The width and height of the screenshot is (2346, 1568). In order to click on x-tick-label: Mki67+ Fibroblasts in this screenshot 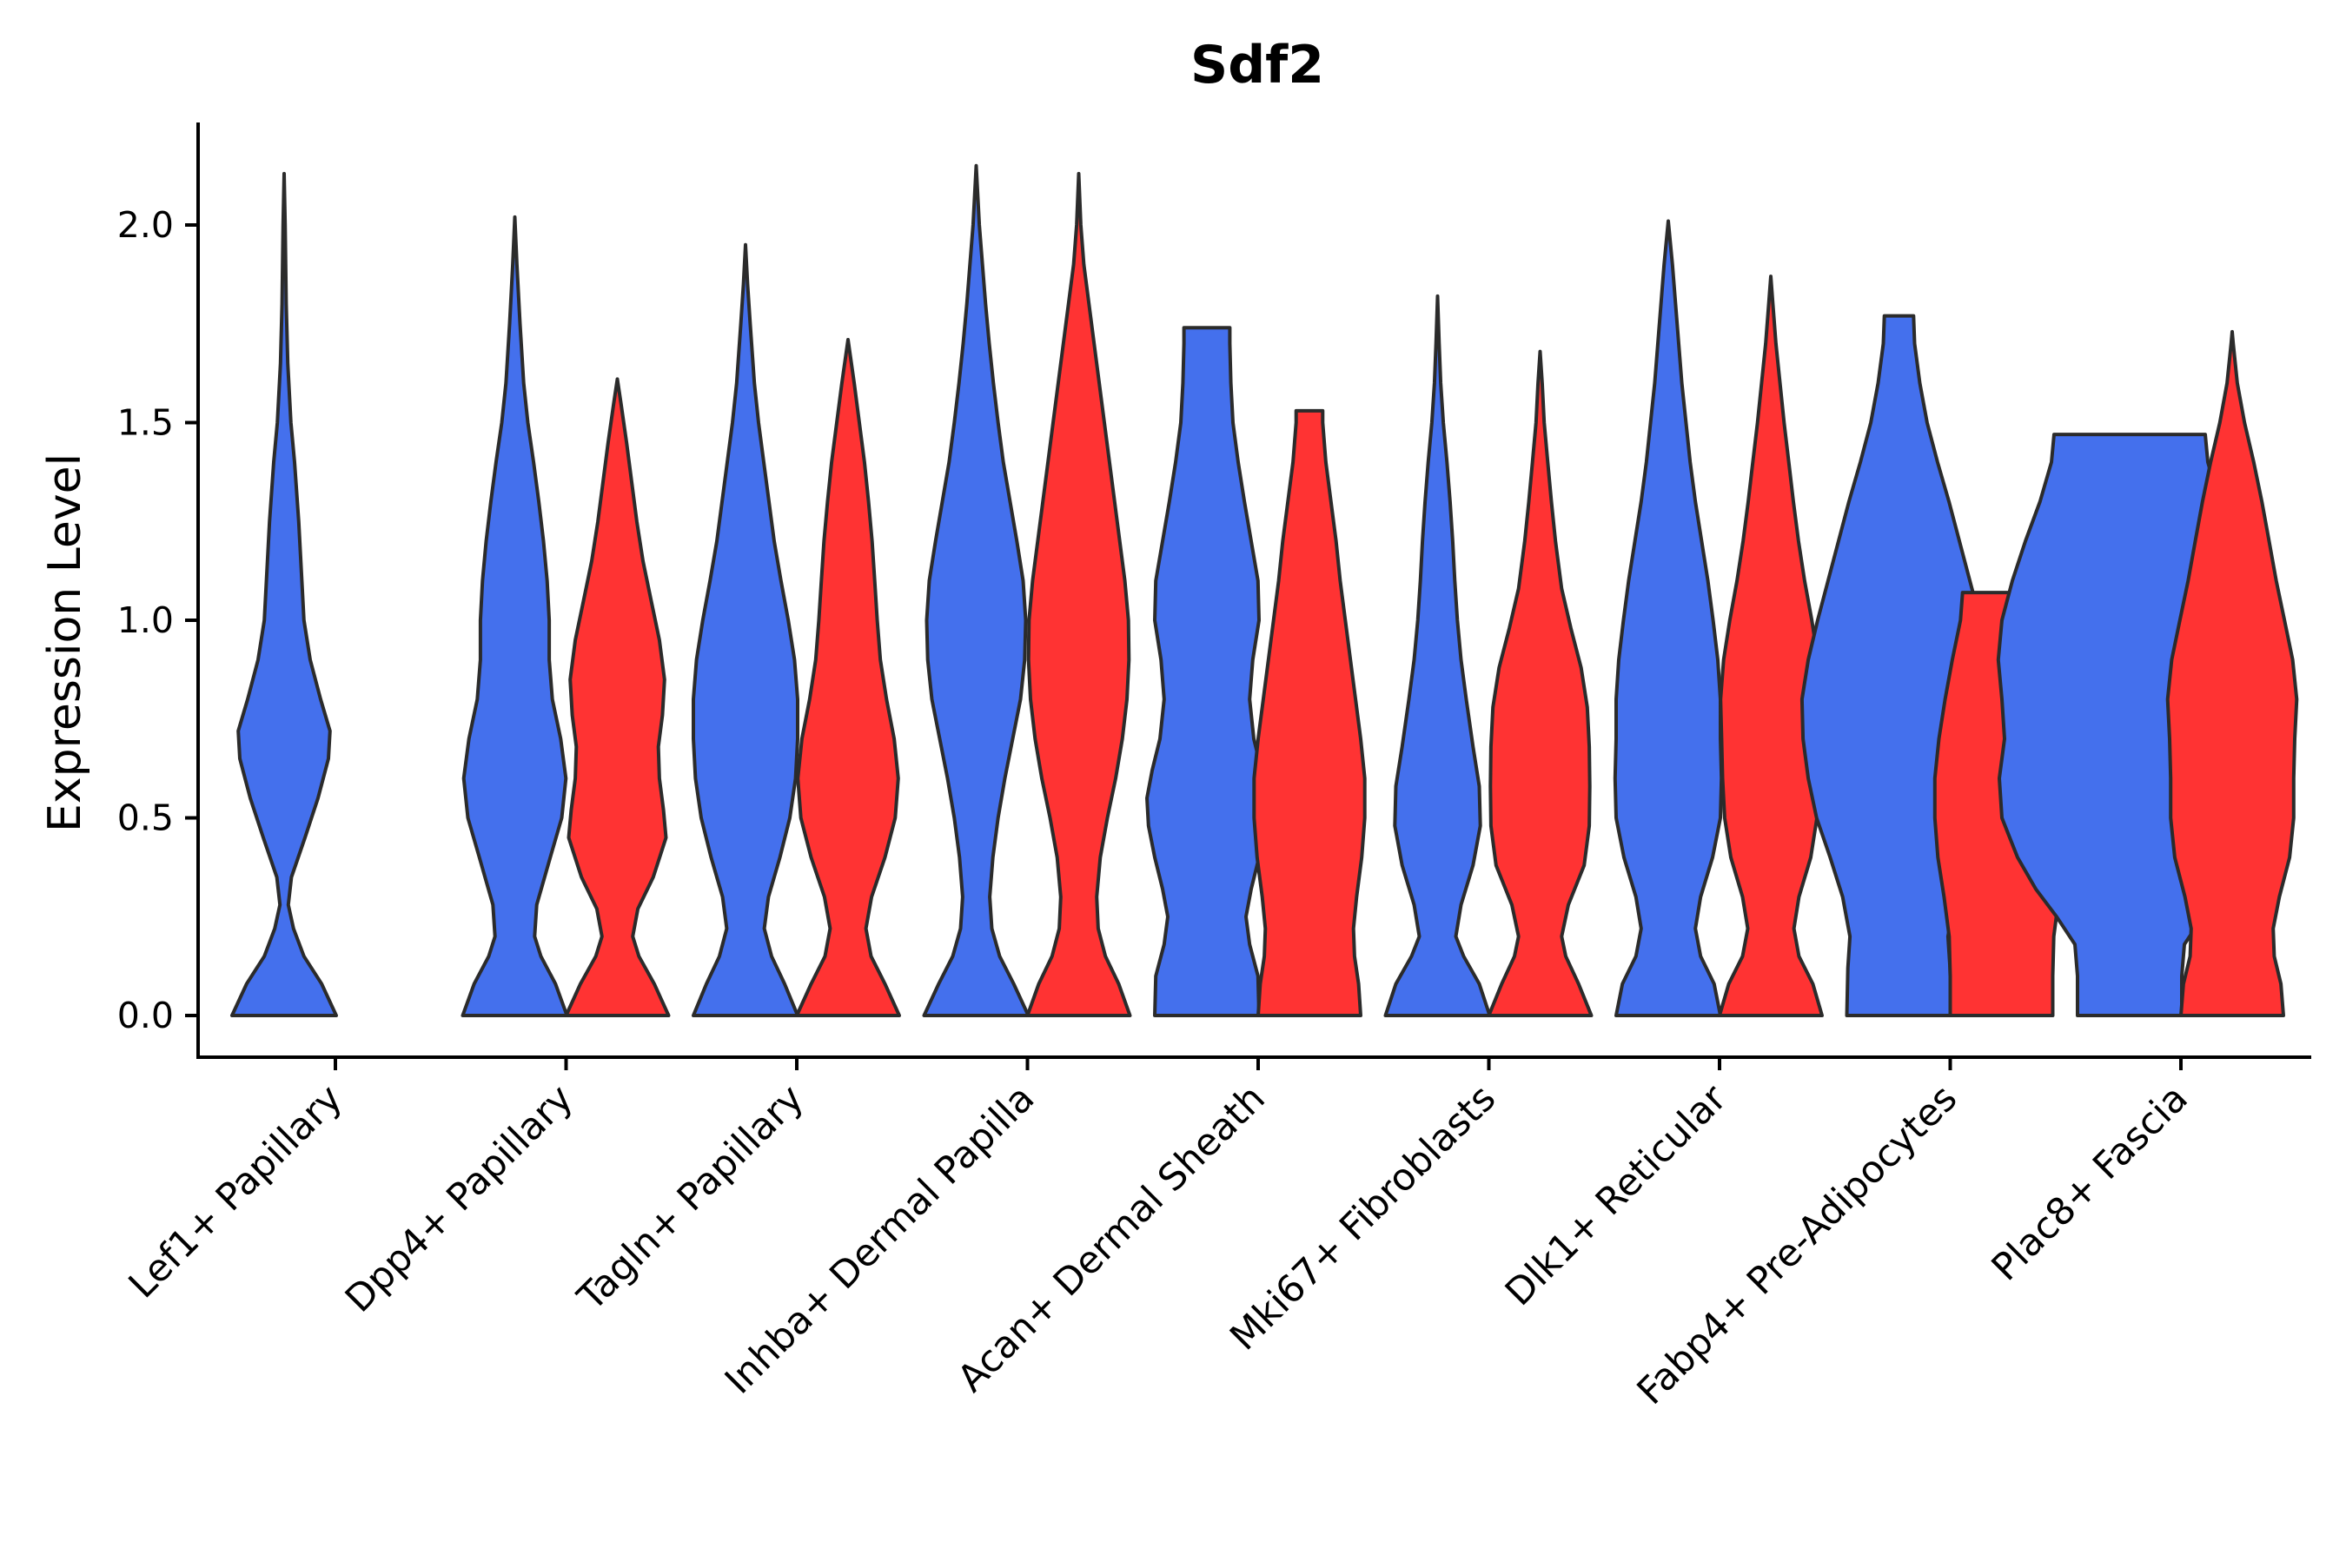, I will do `click(1363, 1217)`.